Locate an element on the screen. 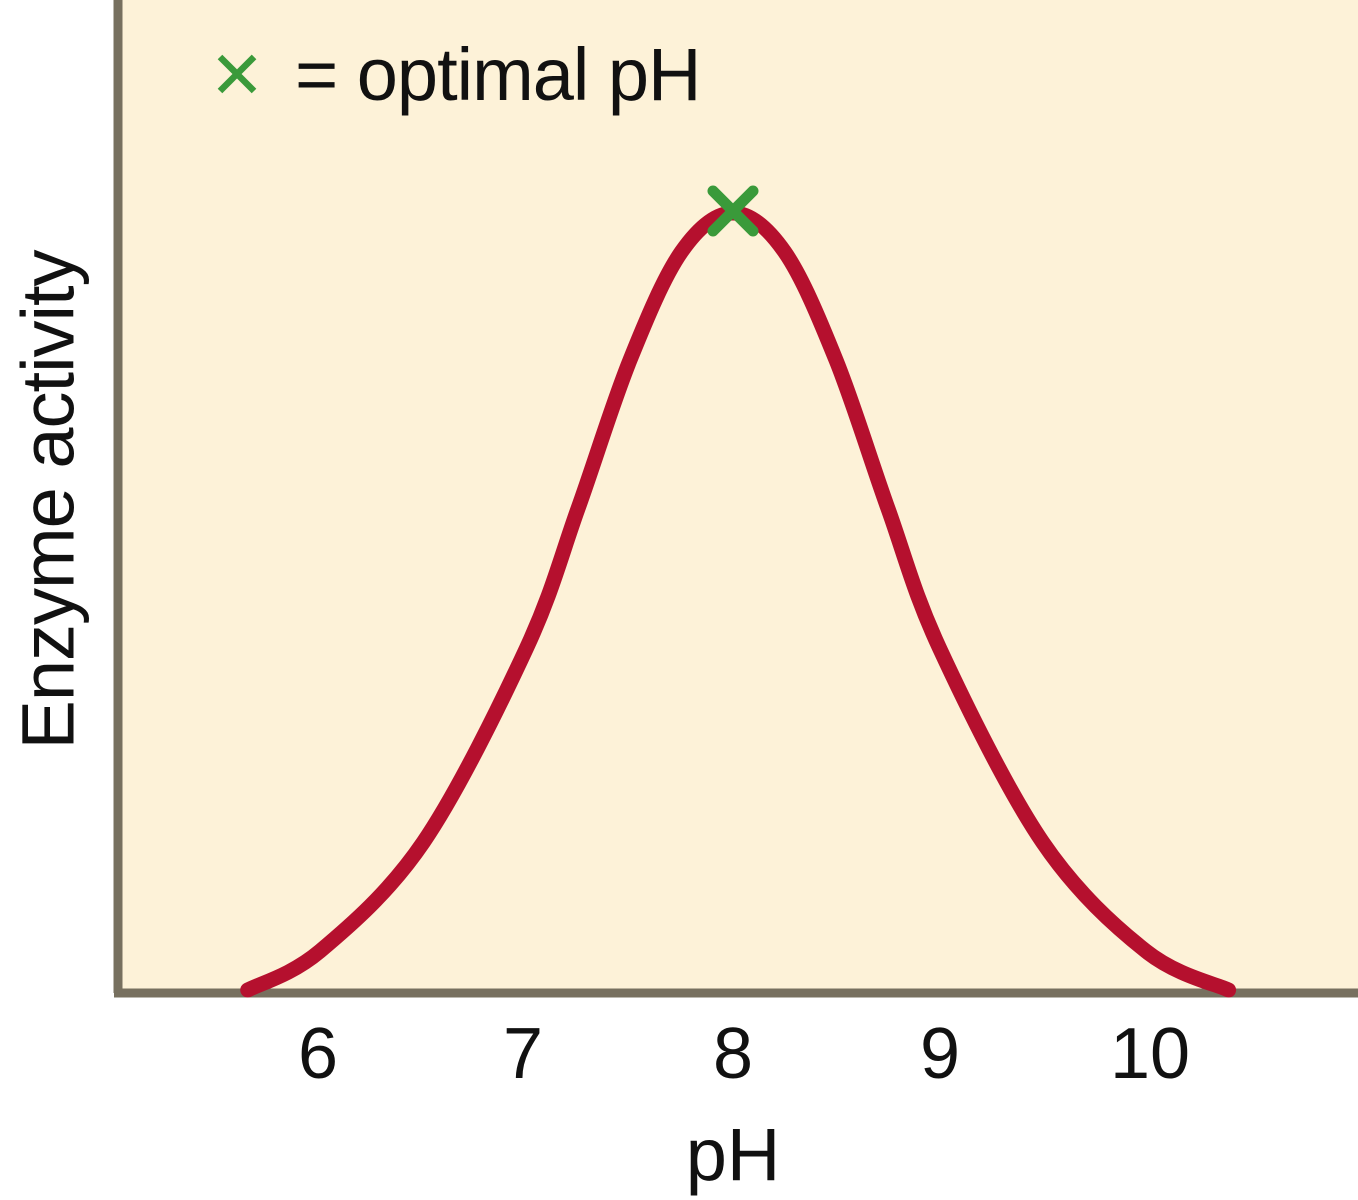  optimal-ph-marker-icon is located at coordinates (733, 211).